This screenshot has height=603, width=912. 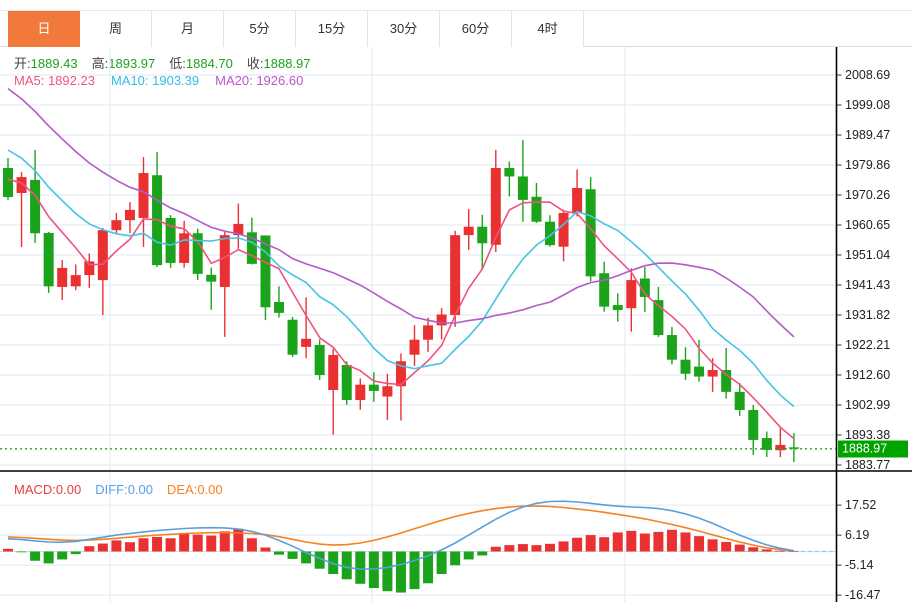 What do you see at coordinates (260, 29) in the screenshot?
I see `tab-timeframe-3: 5分` at bounding box center [260, 29].